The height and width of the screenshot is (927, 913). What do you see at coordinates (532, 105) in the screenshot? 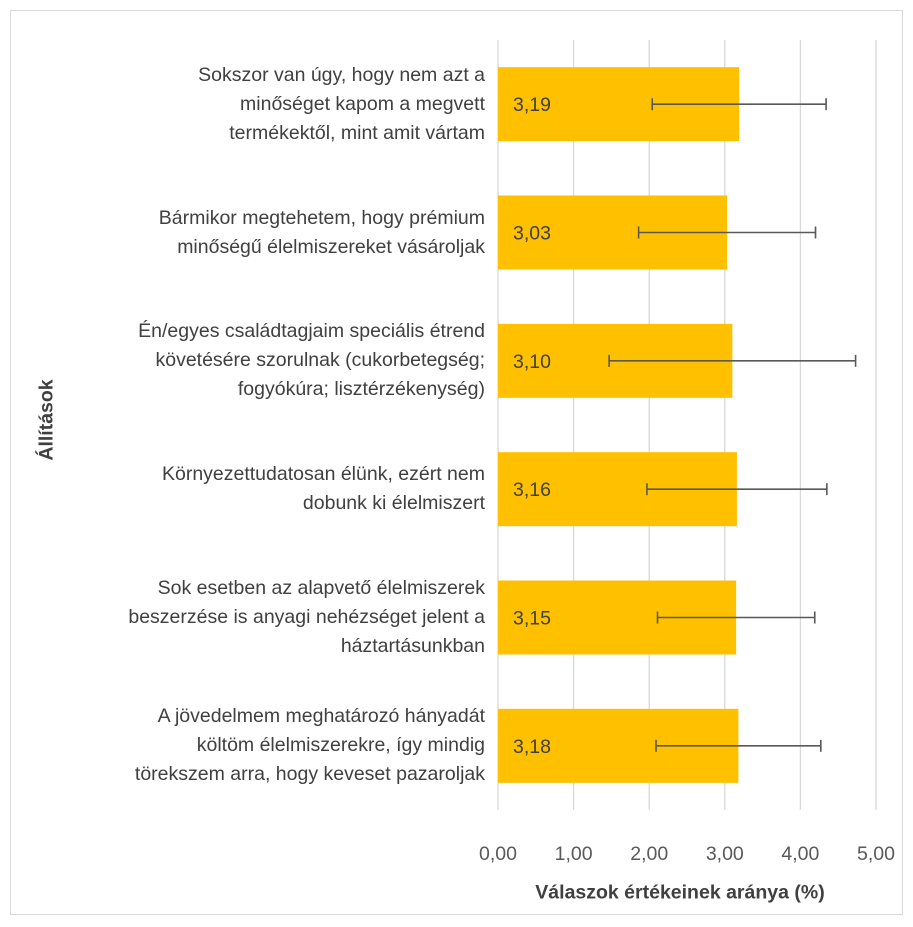
I see `data-label: 3,19` at bounding box center [532, 105].